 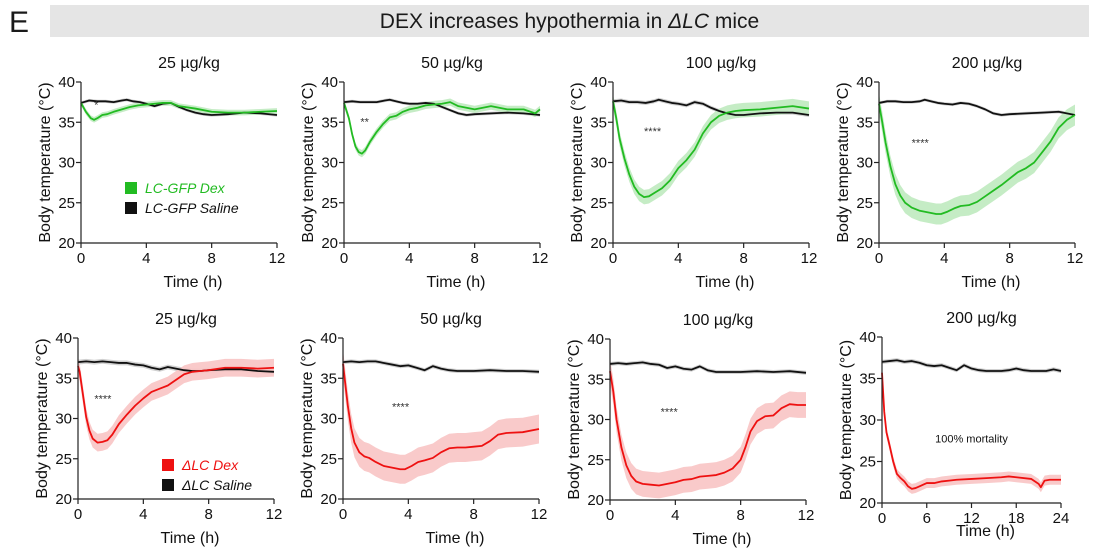 I want to click on legend-top: LC-GFP Dex LC-GFP Saline, so click(x=182, y=198).